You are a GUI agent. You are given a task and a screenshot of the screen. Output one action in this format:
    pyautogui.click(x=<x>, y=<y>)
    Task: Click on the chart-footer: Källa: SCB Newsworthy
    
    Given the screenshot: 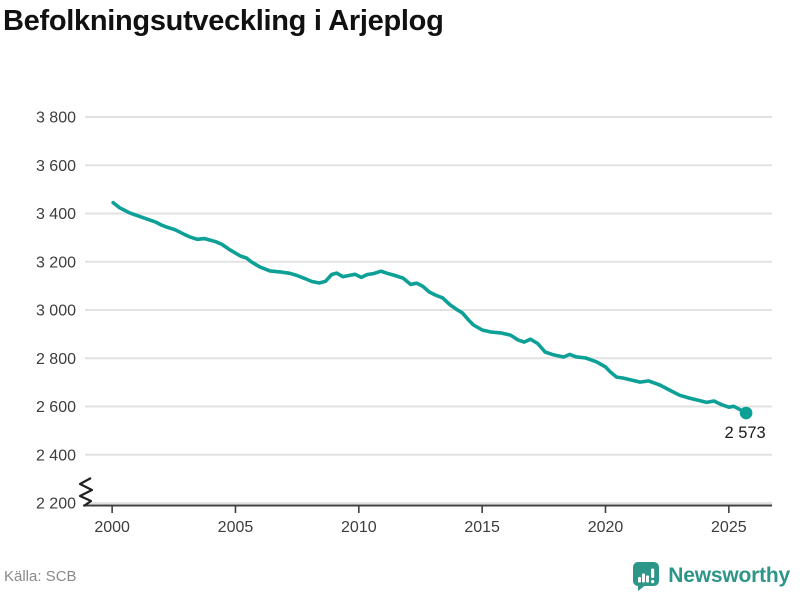 What is the action you would take?
    pyautogui.click(x=400, y=579)
    